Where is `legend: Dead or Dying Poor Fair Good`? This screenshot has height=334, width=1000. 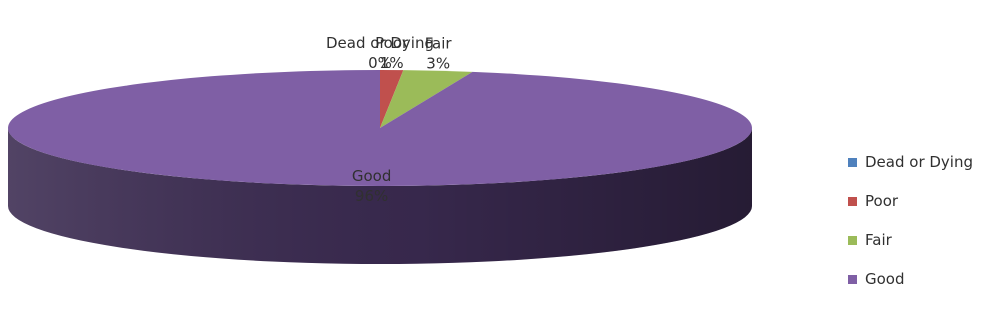
legend: Dead or Dying Poor Fair Good is located at coordinates (910, 230).